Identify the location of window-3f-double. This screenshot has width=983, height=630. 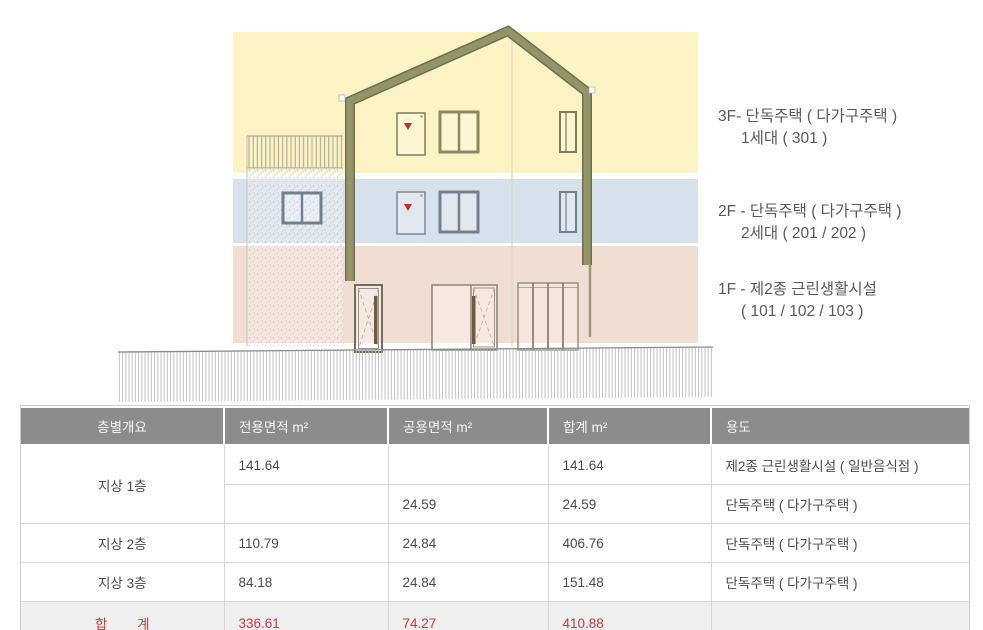
(459, 132).